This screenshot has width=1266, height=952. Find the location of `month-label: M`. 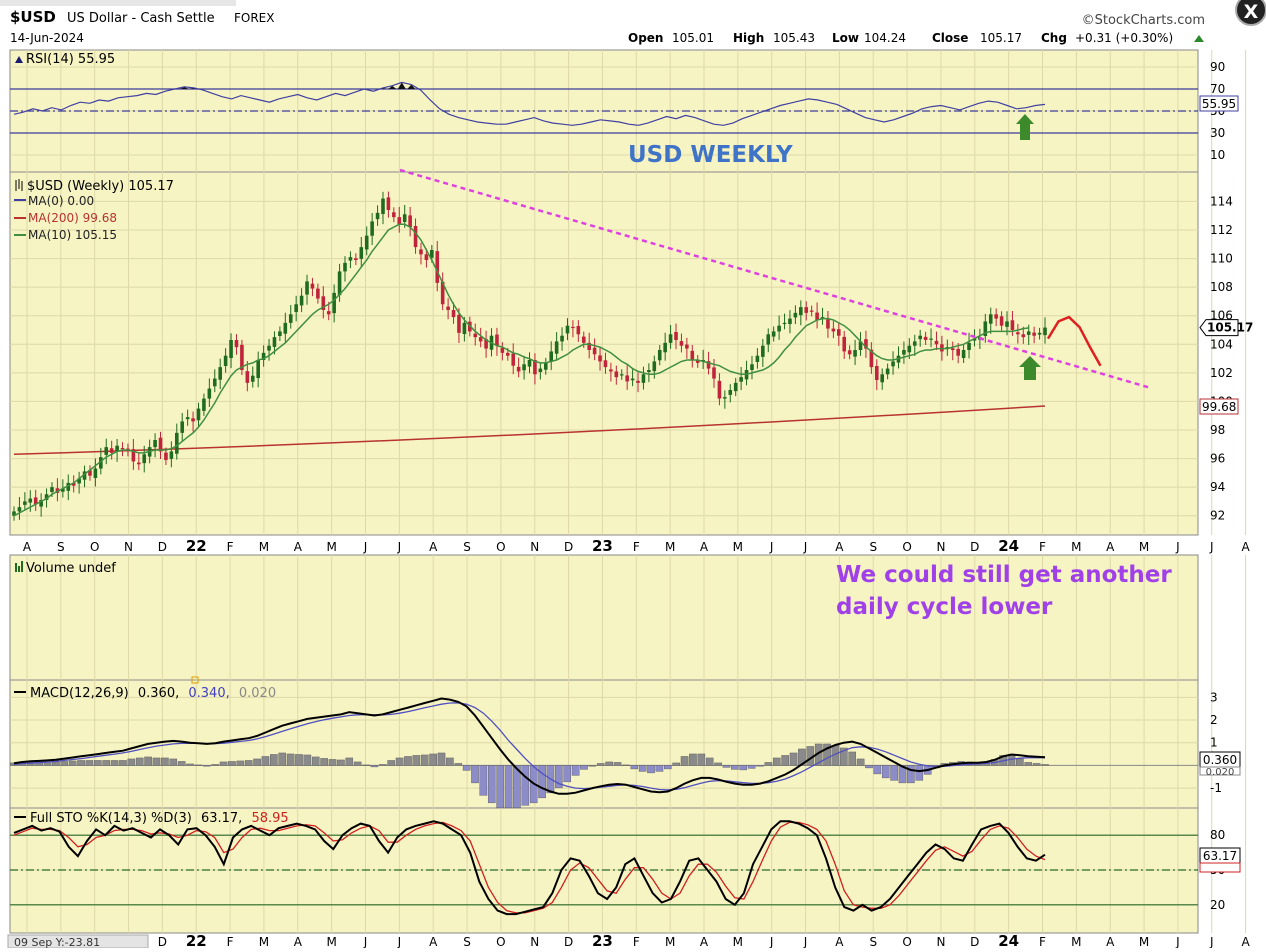

month-label: M is located at coordinates (670, 547).